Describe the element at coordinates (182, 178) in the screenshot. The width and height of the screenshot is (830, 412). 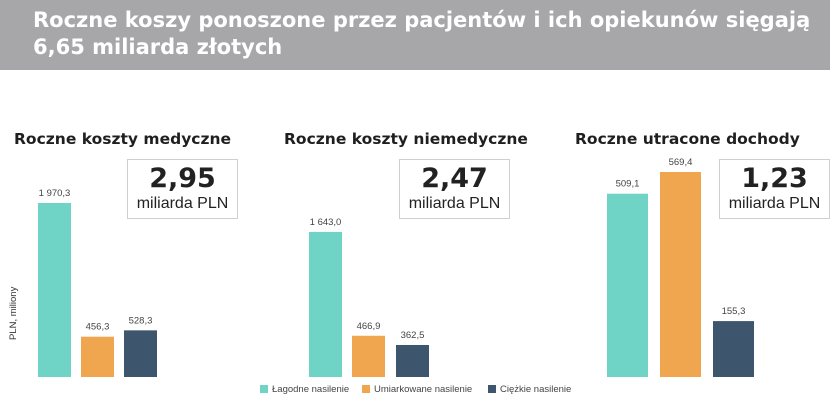
I see `total-value-medical: 2,95` at that location.